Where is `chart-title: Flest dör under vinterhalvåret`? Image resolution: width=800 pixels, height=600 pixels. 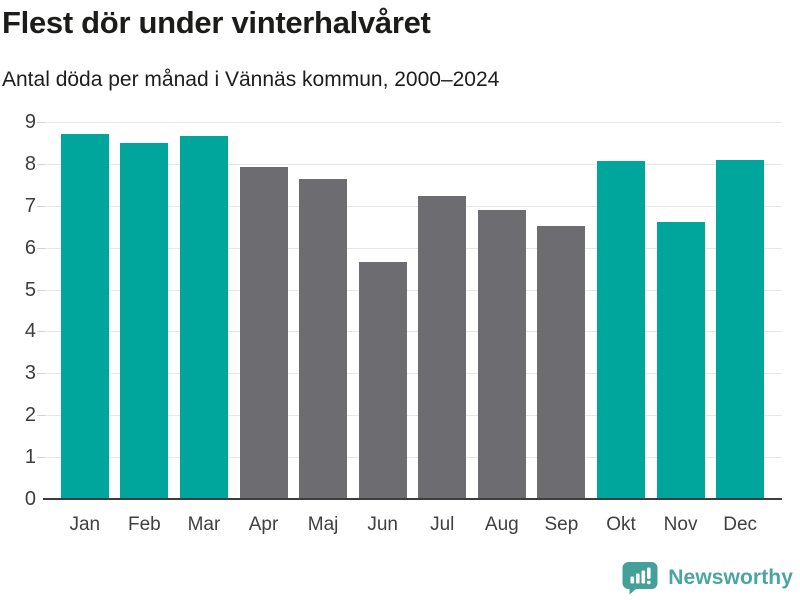 chart-title: Flest dör under vinterhalvåret is located at coordinates (216, 22).